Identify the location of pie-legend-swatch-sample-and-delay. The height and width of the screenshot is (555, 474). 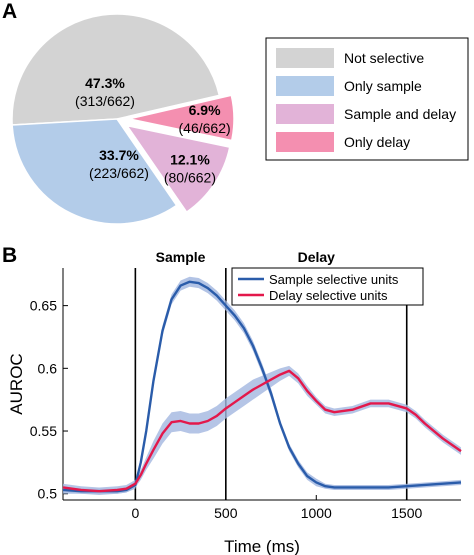
(305, 114).